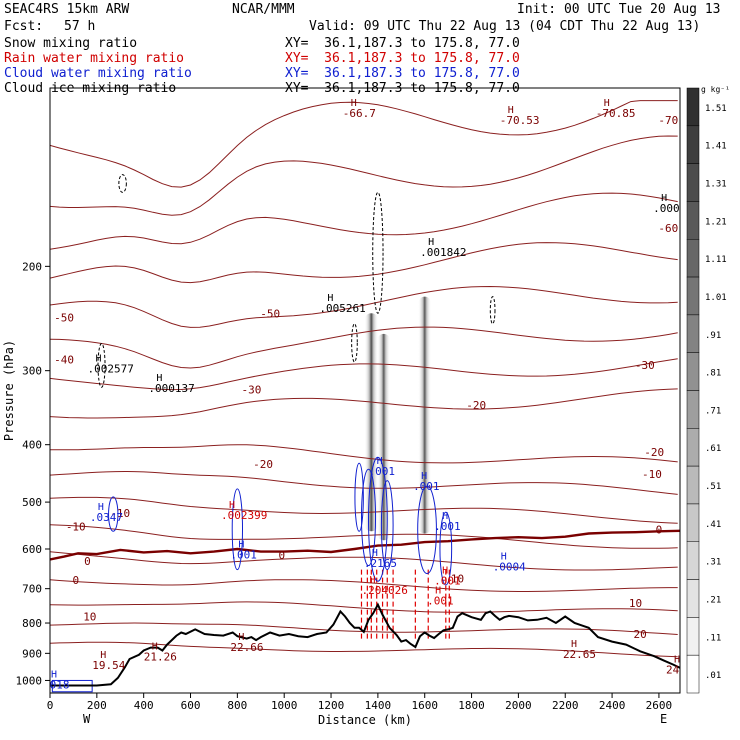 This screenshot has height=740, width=740. Describe the element at coordinates (64, 360) in the screenshot. I see `contour-label: -40` at that location.